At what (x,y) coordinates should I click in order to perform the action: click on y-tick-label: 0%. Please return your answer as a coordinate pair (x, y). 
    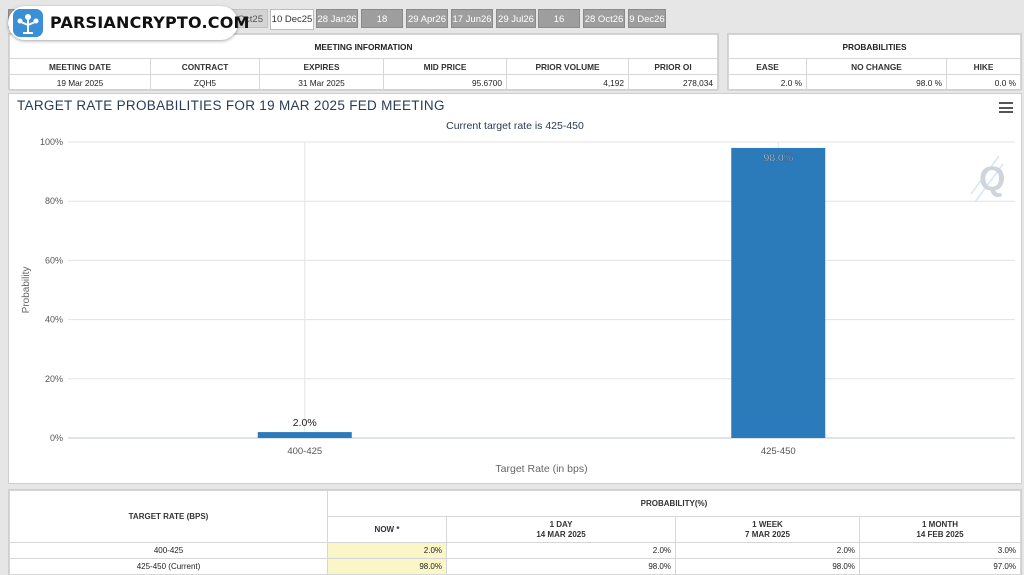
    Looking at the image, I should click on (56, 438).